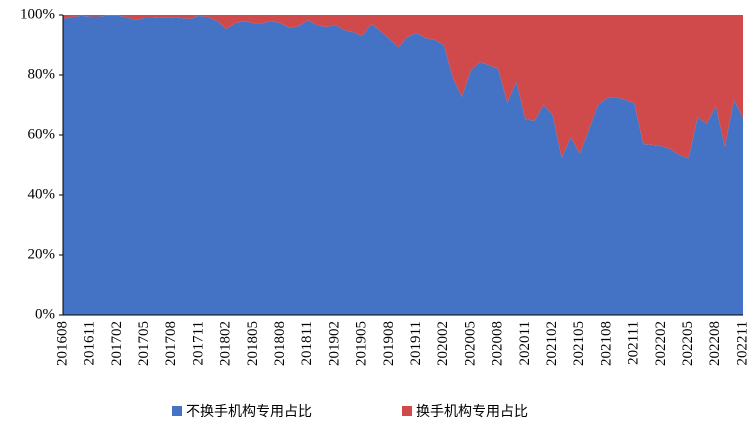 The width and height of the screenshot is (750, 429). What do you see at coordinates (525, 343) in the screenshot?
I see `x-tick-label: 202011` at bounding box center [525, 343].